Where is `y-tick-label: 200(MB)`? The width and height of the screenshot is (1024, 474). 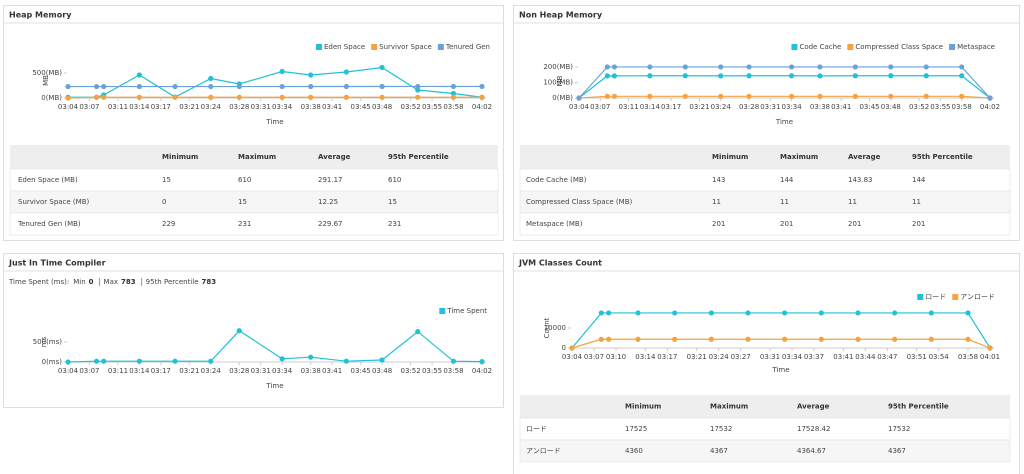 y-tick-label: 200(MB) is located at coordinates (558, 67).